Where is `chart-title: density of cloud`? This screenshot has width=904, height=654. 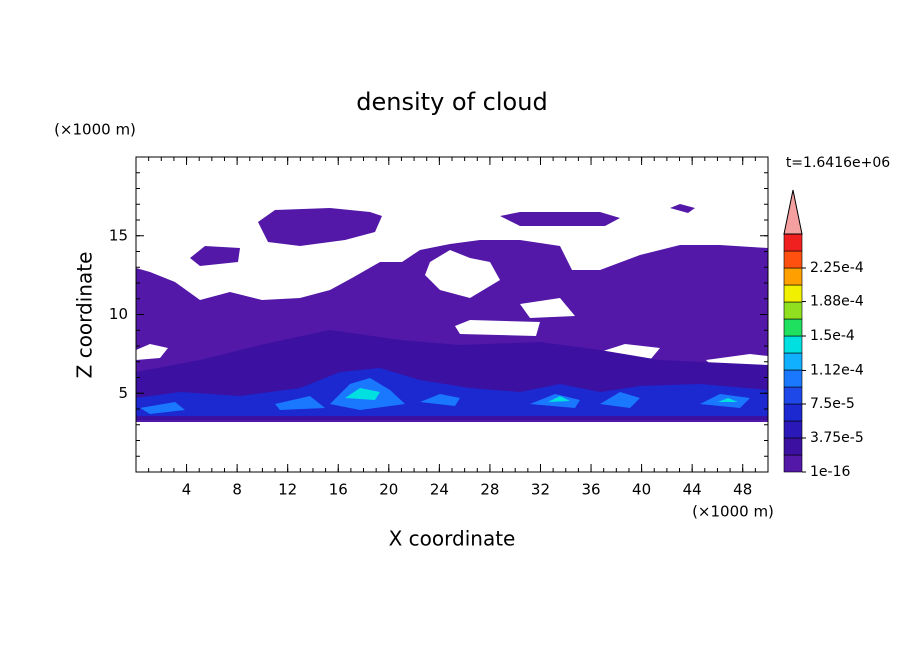 chart-title: density of cloud is located at coordinates (451, 102).